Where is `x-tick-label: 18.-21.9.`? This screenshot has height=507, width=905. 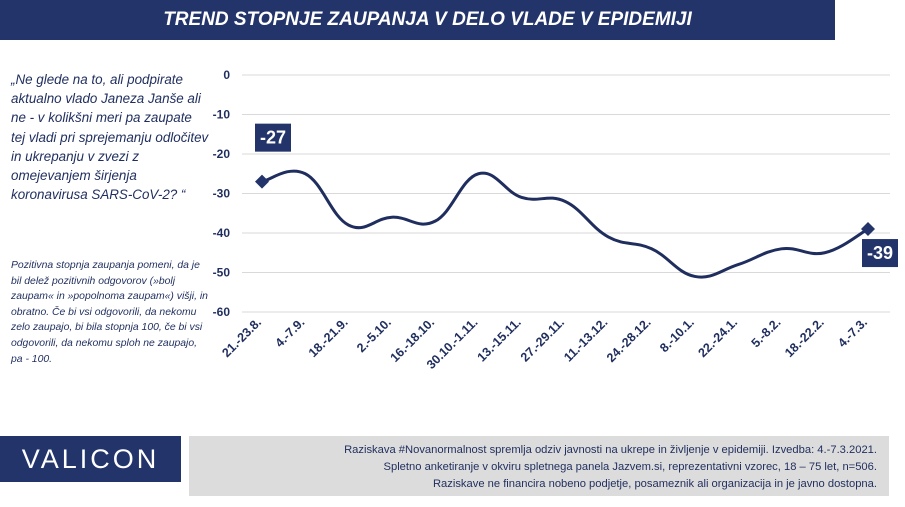 x-tick-label: 18.-21.9. is located at coordinates (328, 337).